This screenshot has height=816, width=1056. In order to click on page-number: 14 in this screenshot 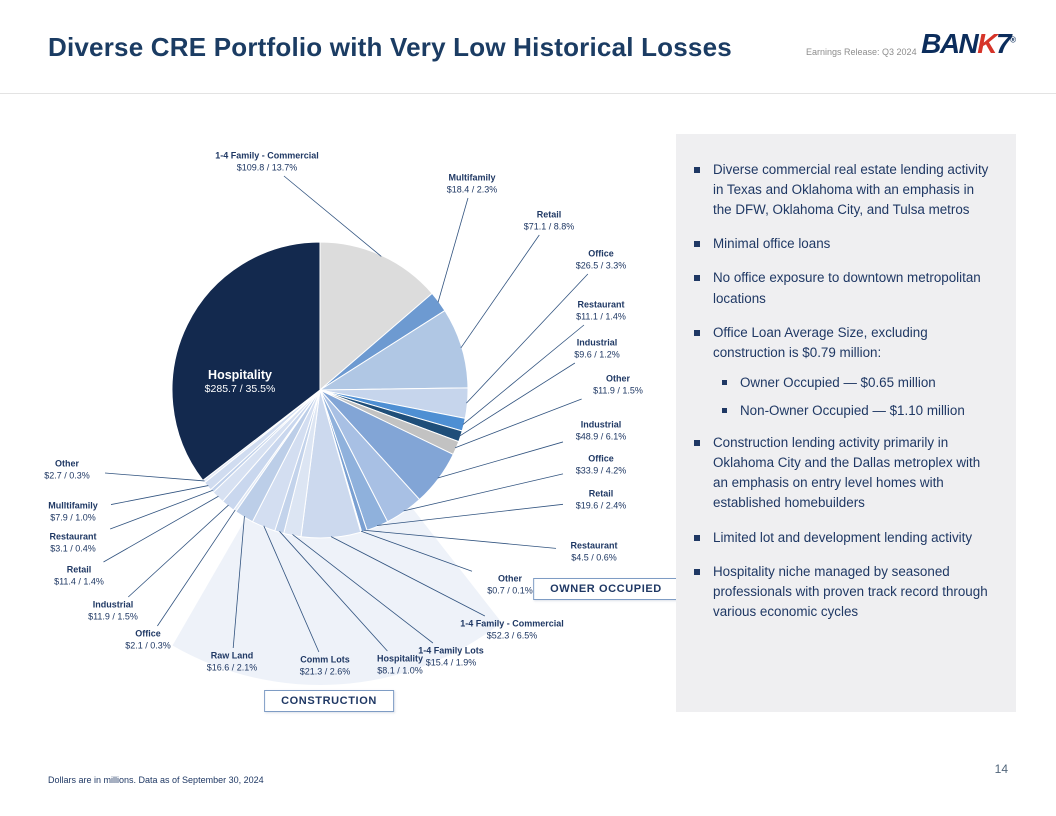, I will do `click(1001, 769)`.